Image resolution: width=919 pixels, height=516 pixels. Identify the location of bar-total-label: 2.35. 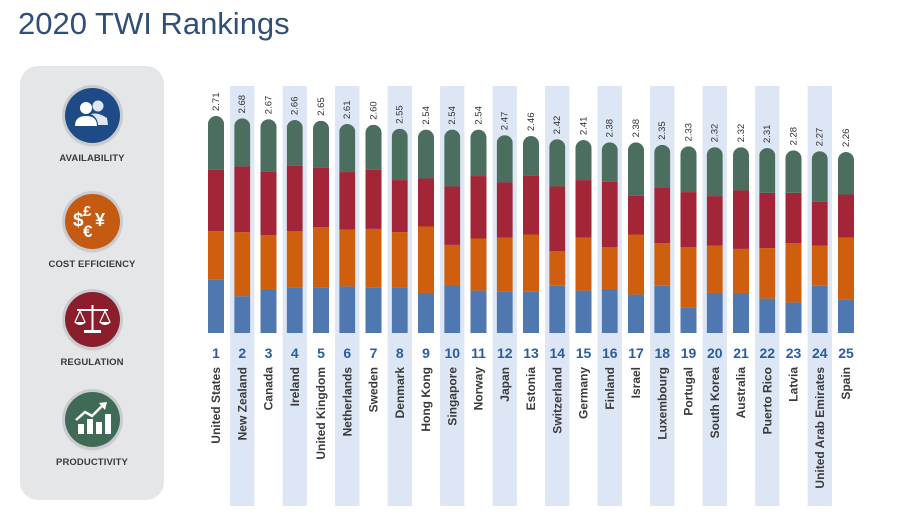
(662, 130).